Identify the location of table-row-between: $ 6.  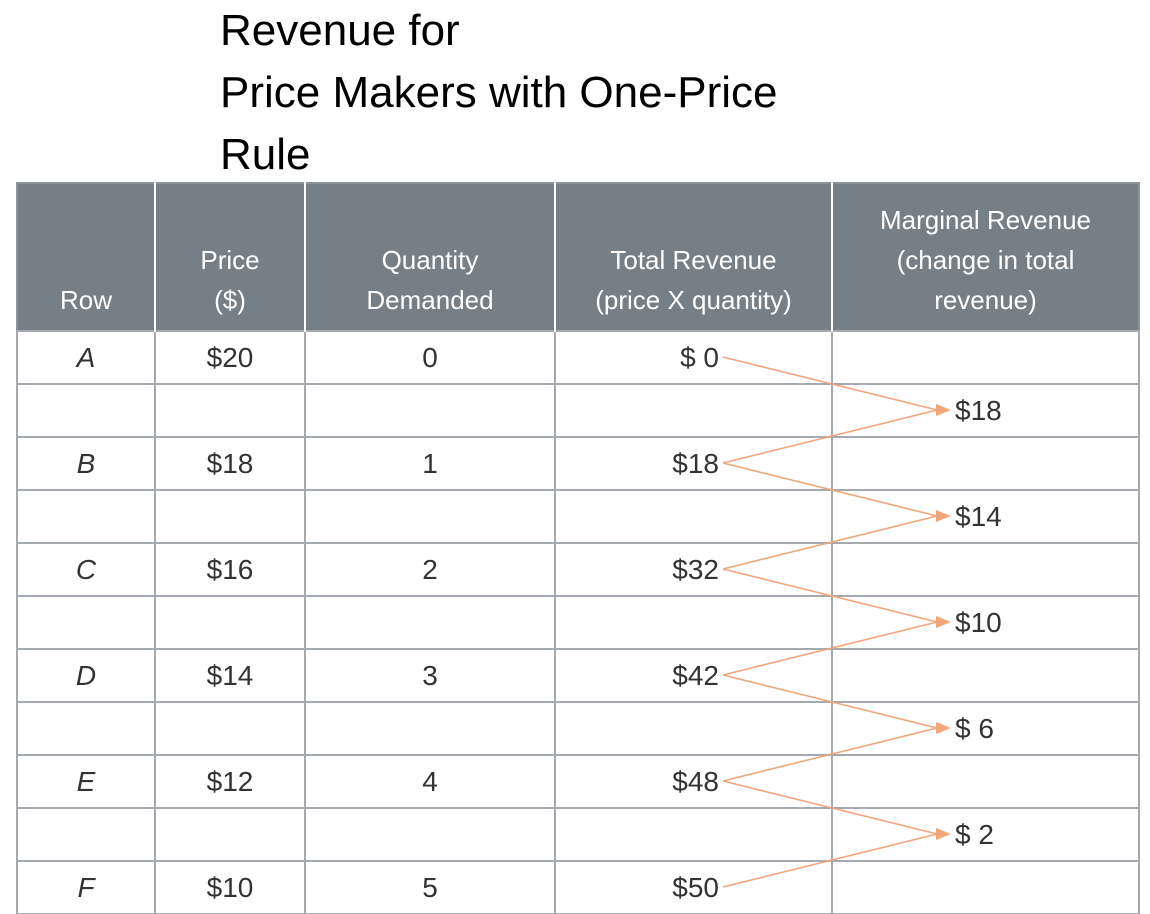
(578, 728).